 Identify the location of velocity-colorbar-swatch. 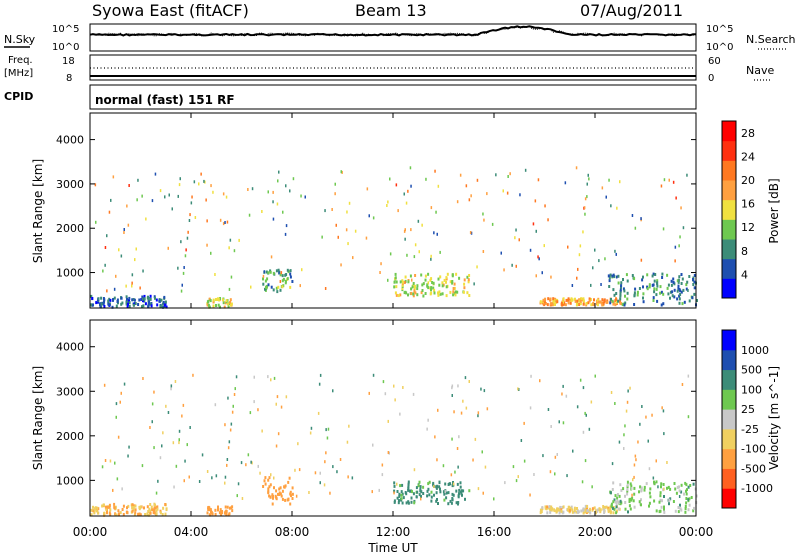
(729, 379).